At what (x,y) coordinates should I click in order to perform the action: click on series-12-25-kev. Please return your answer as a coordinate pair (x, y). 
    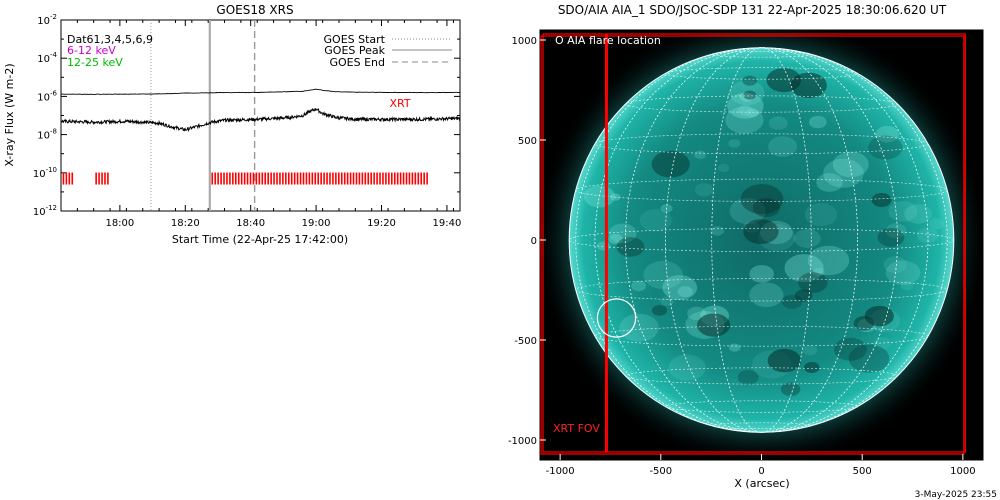
    Looking at the image, I should click on (260, 120).